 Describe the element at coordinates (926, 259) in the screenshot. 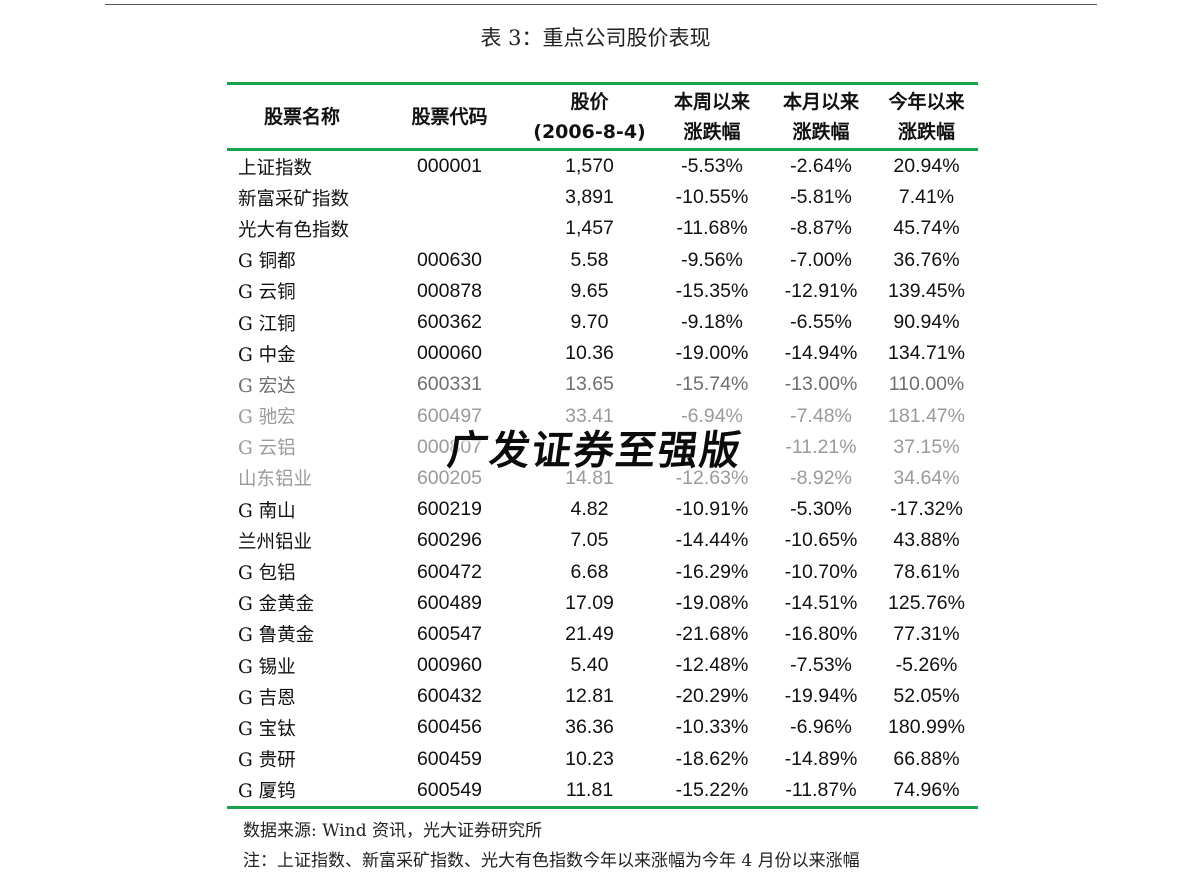

I see `ytd-change-cell: 36.76%` at that location.